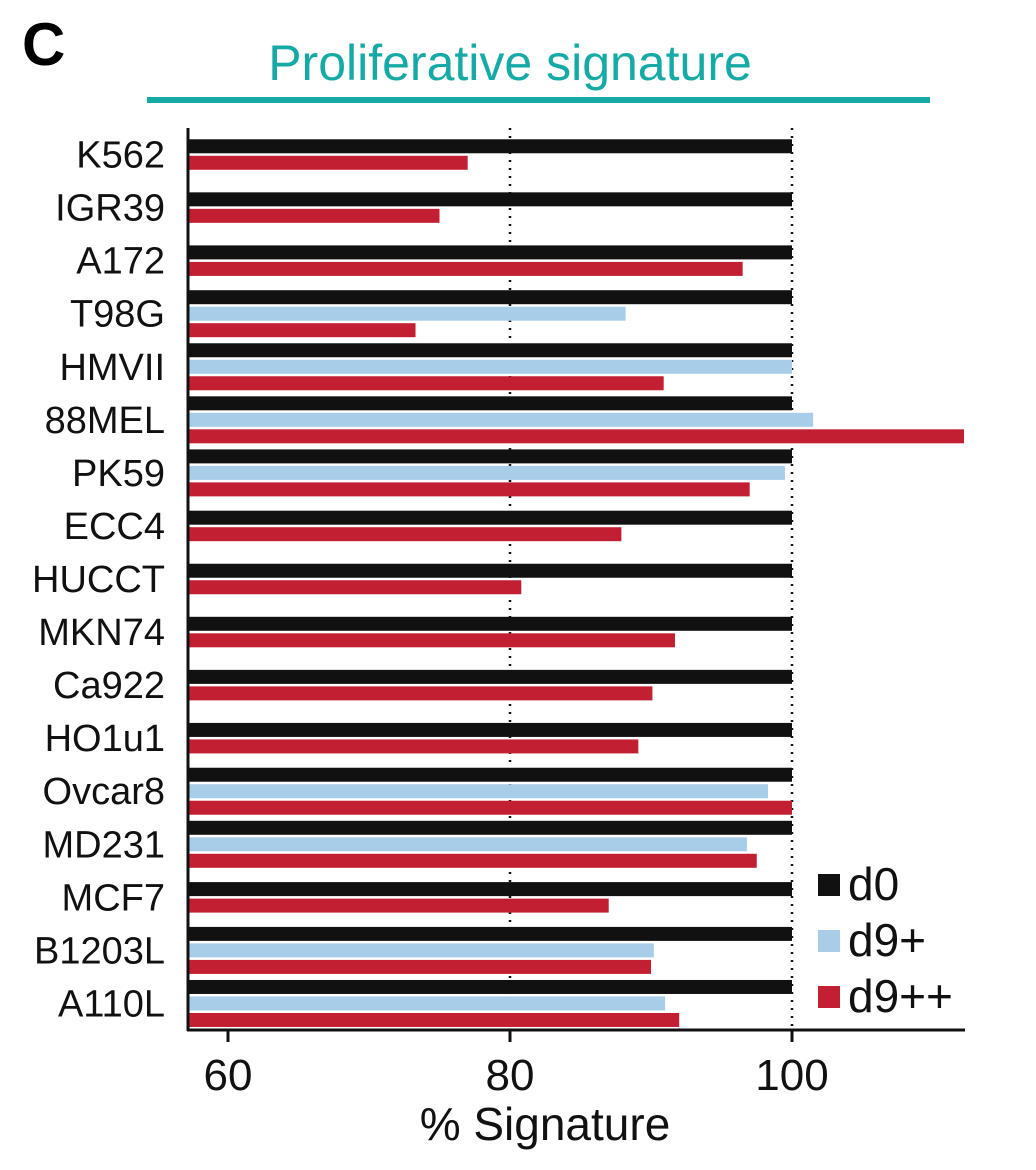 The image size is (1036, 1170). What do you see at coordinates (105, 739) in the screenshot?
I see `category-label: HO1u1` at bounding box center [105, 739].